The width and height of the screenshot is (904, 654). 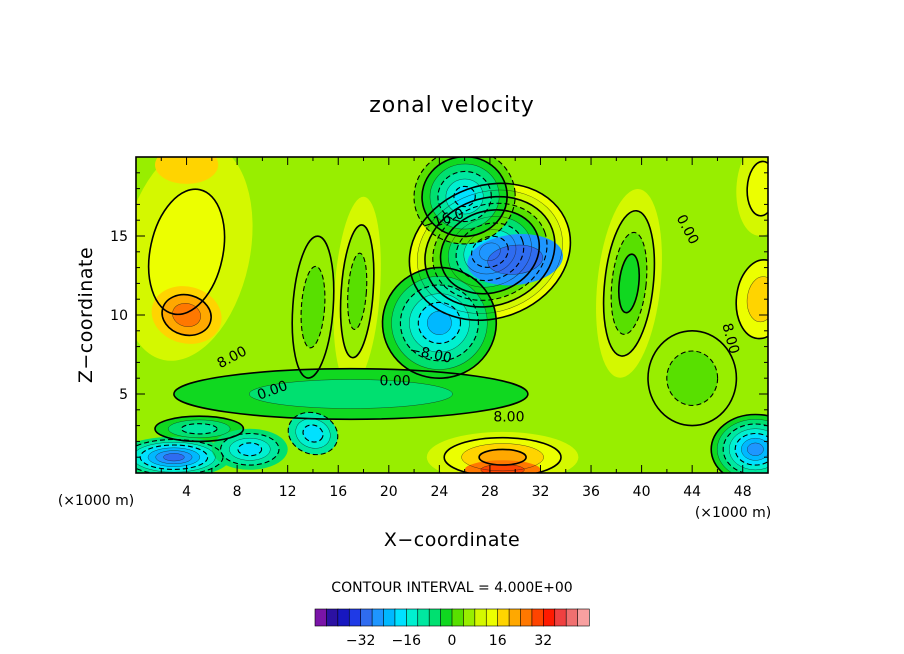 I want to click on y-axis-label: Z−coordinate, so click(x=86, y=315).